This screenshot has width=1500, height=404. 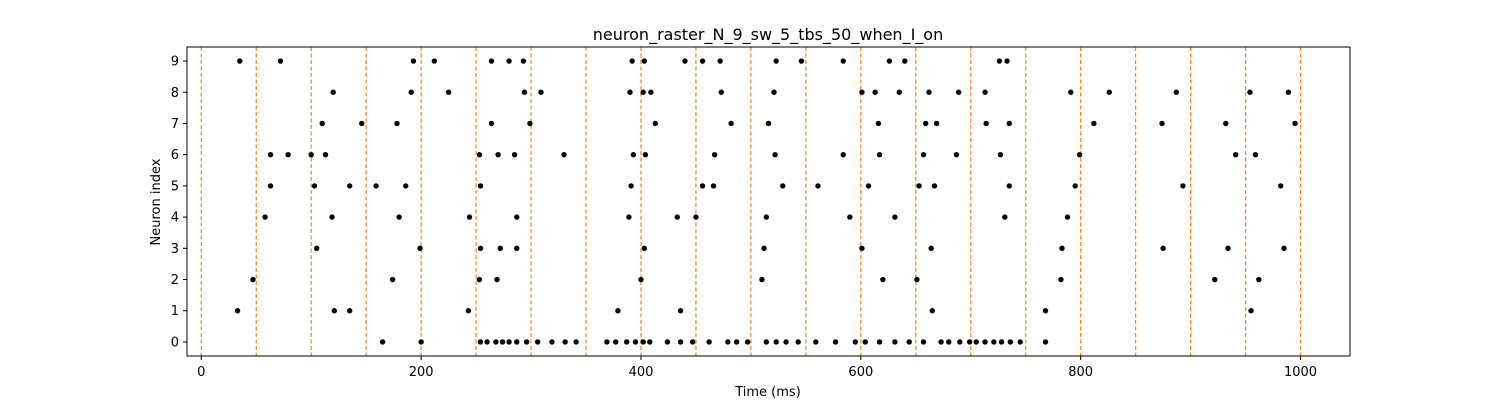 I want to click on y-axis-label: Neuron index, so click(x=156, y=201).